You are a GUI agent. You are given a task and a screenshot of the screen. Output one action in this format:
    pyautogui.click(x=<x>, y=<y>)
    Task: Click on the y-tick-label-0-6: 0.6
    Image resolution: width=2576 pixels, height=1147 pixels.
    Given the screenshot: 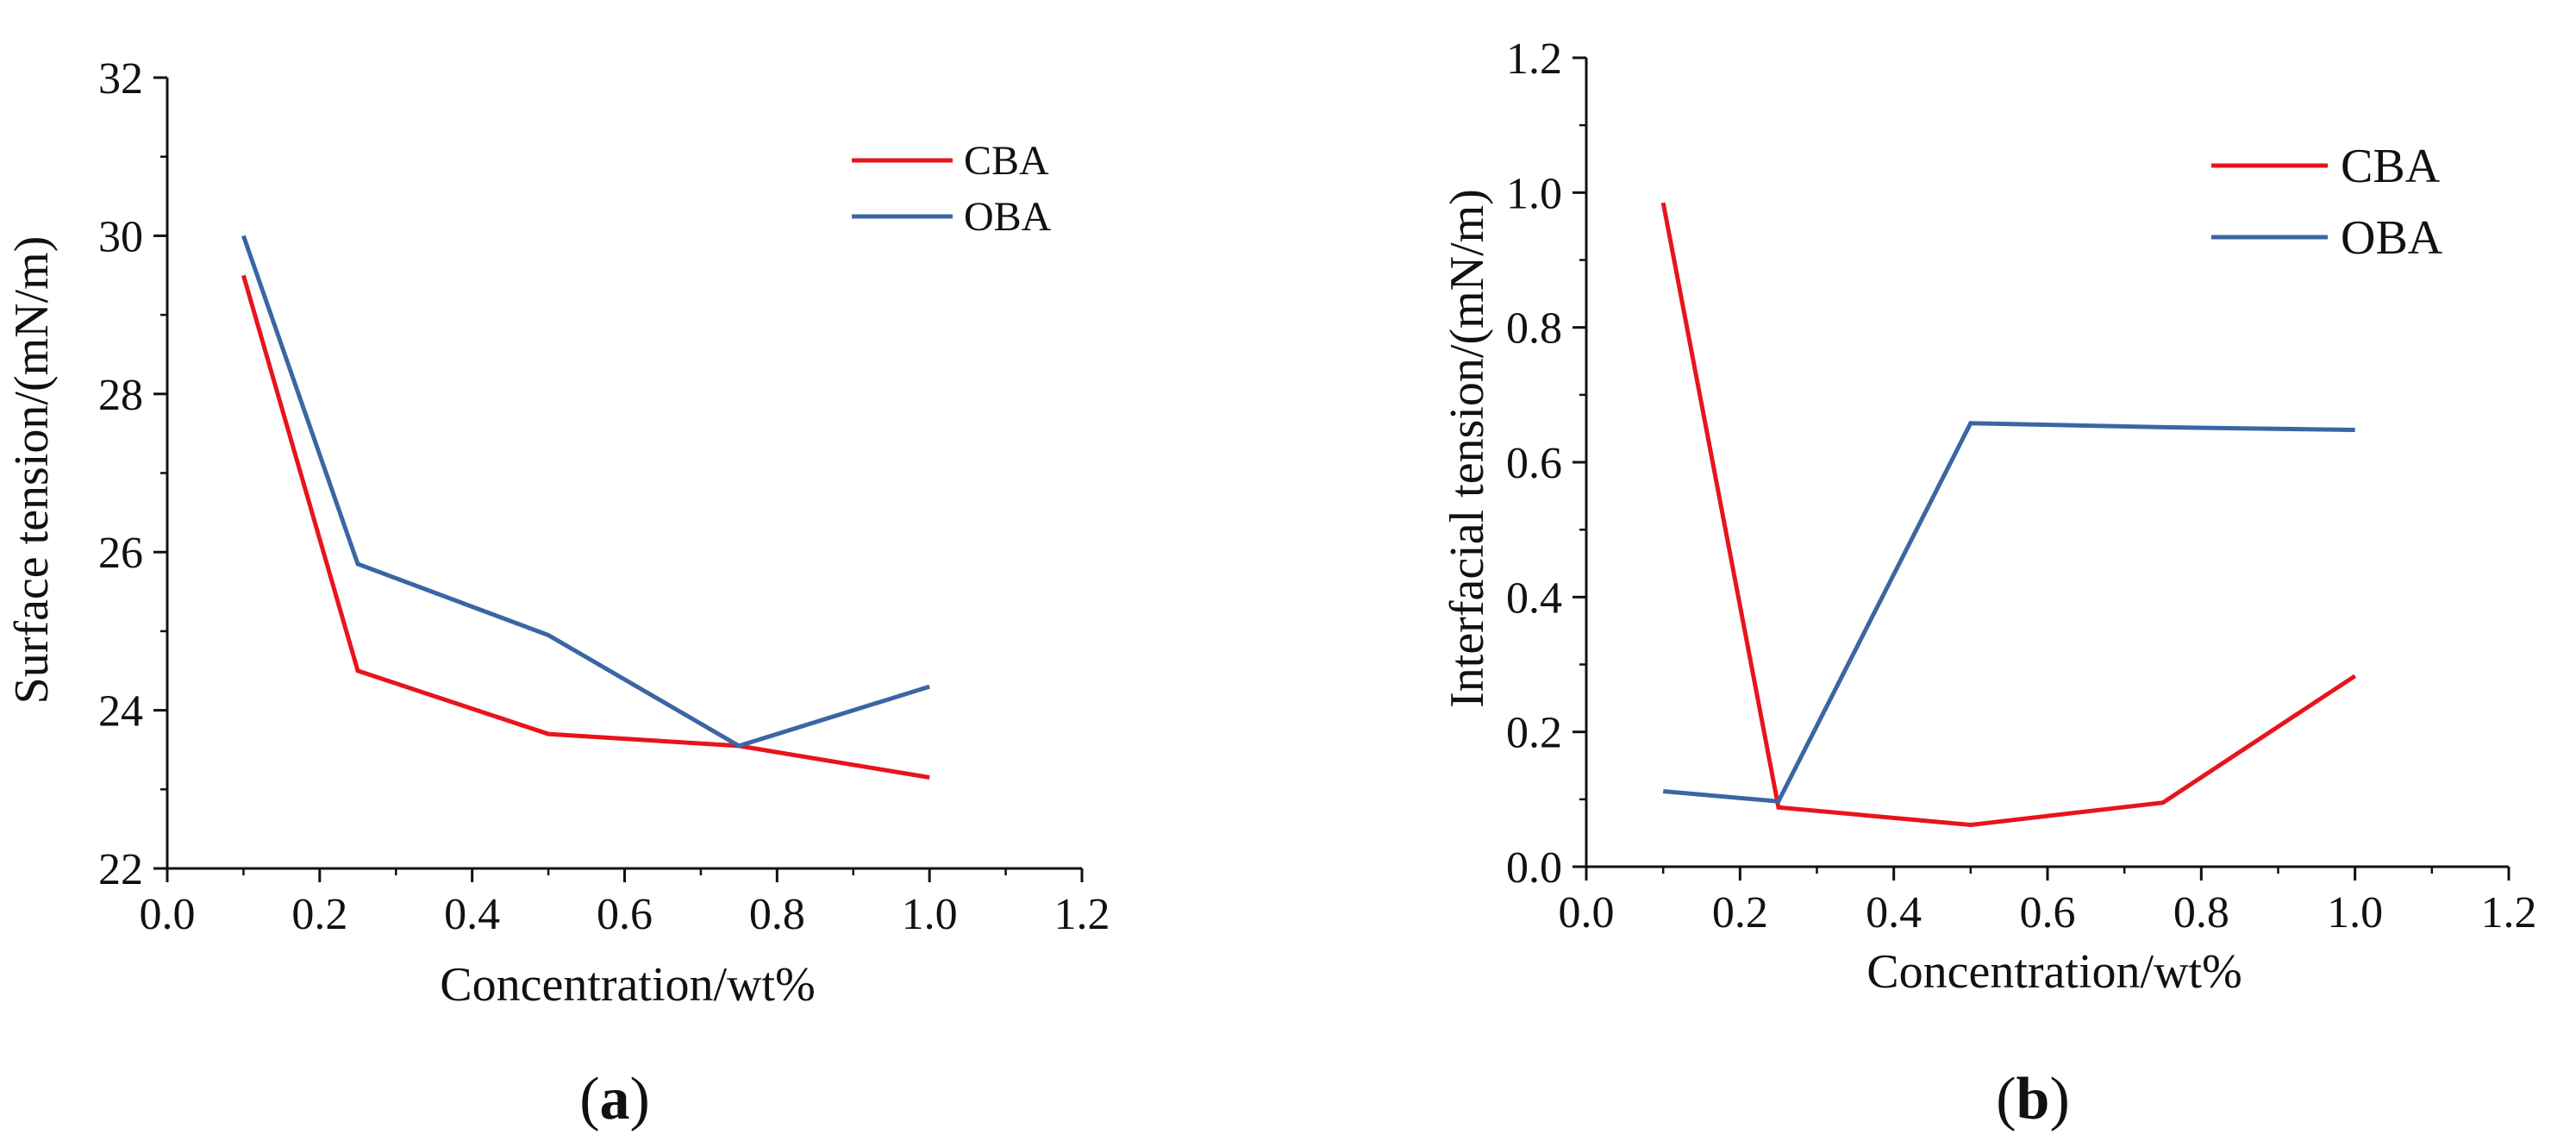 What is the action you would take?
    pyautogui.click(x=1534, y=463)
    